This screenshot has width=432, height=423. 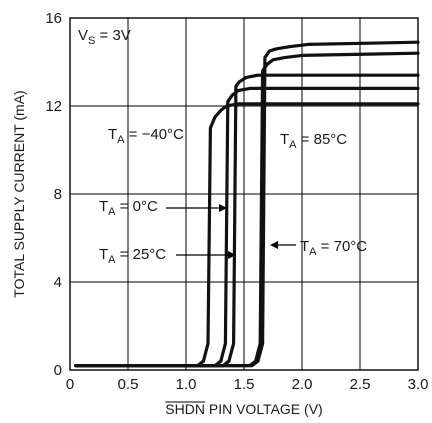 What do you see at coordinates (58, 282) in the screenshot?
I see `y-tick-label: 4` at bounding box center [58, 282].